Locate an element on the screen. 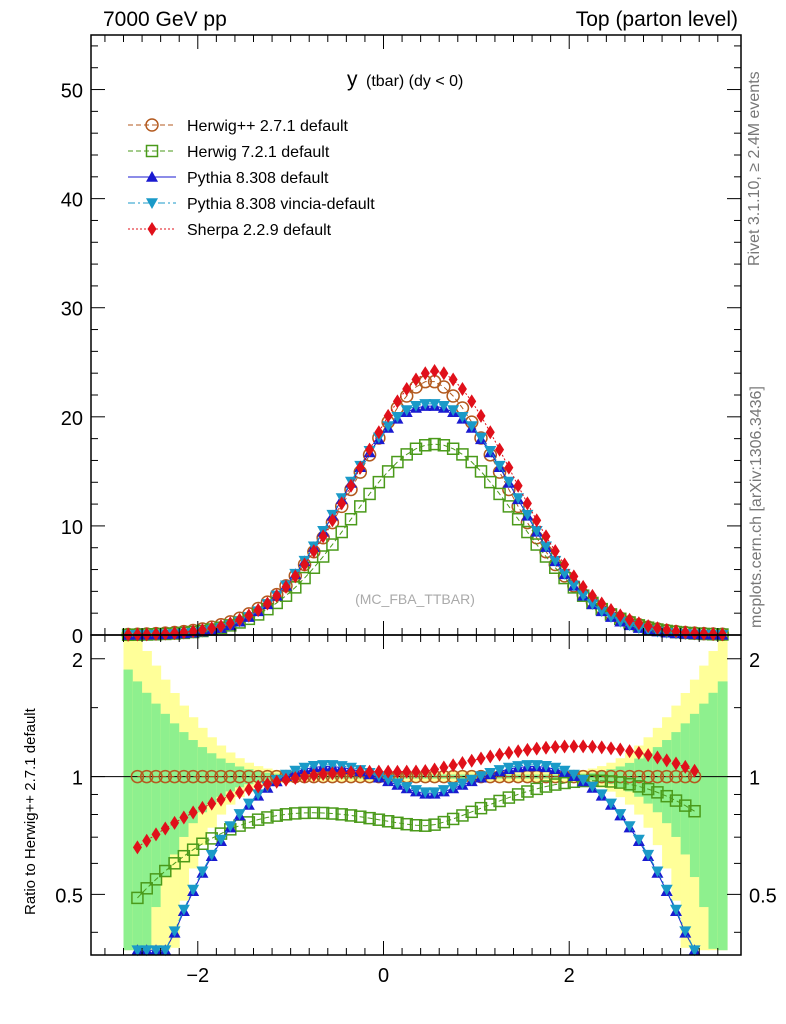 The height and width of the screenshot is (1024, 786). x-tick-label: 0 is located at coordinates (383, 976).